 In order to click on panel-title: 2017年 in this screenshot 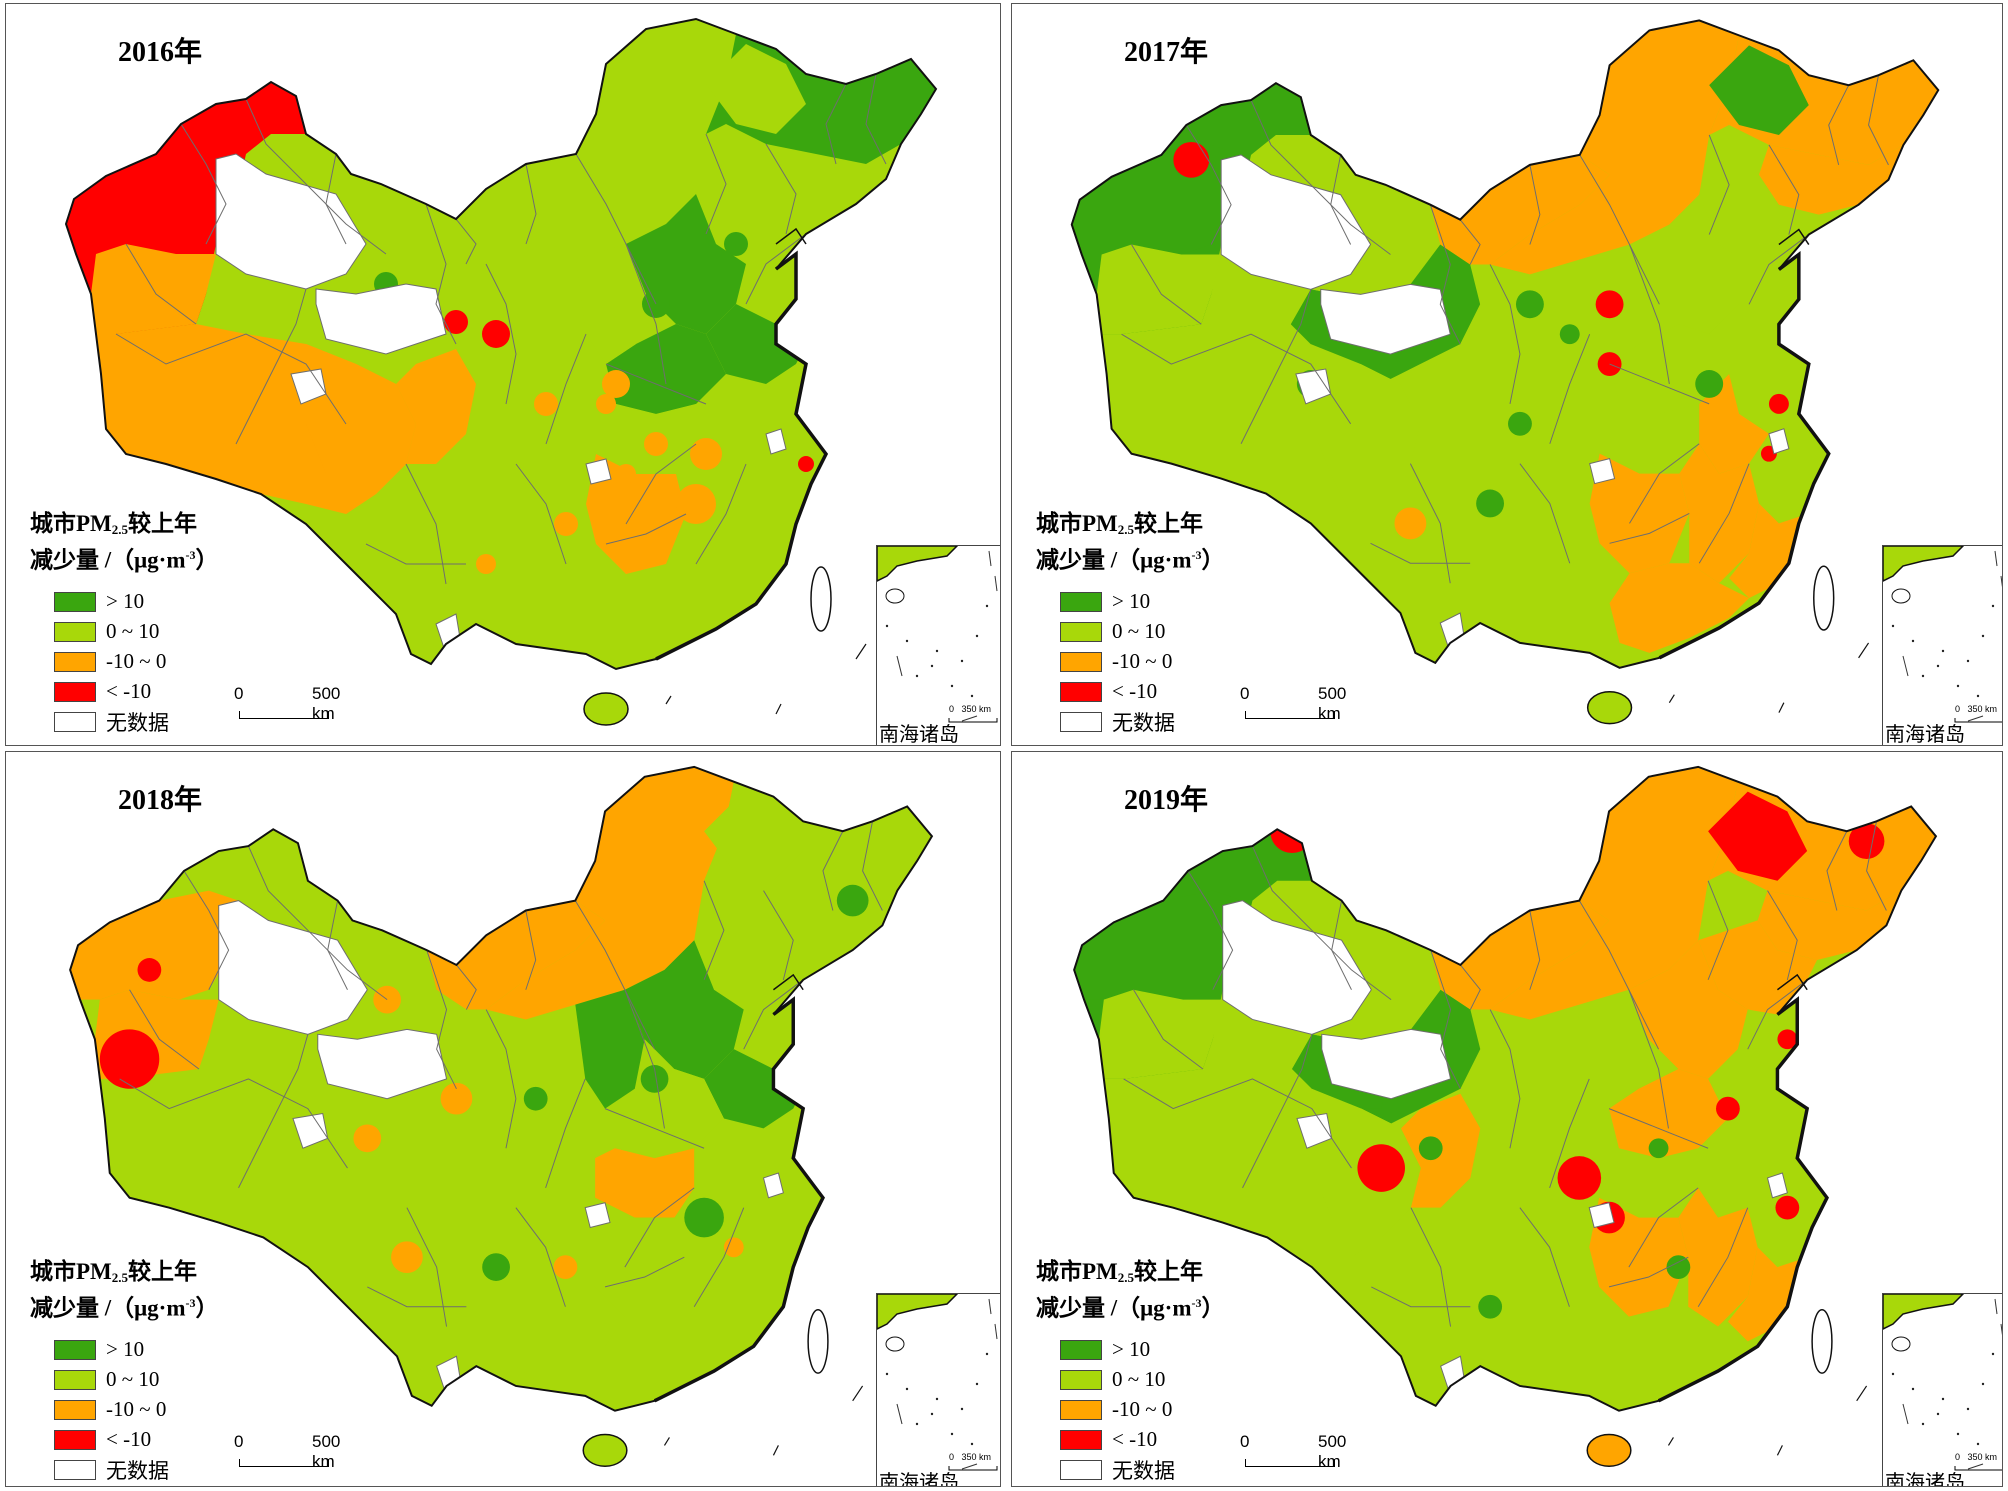, I will do `click(1166, 52)`.